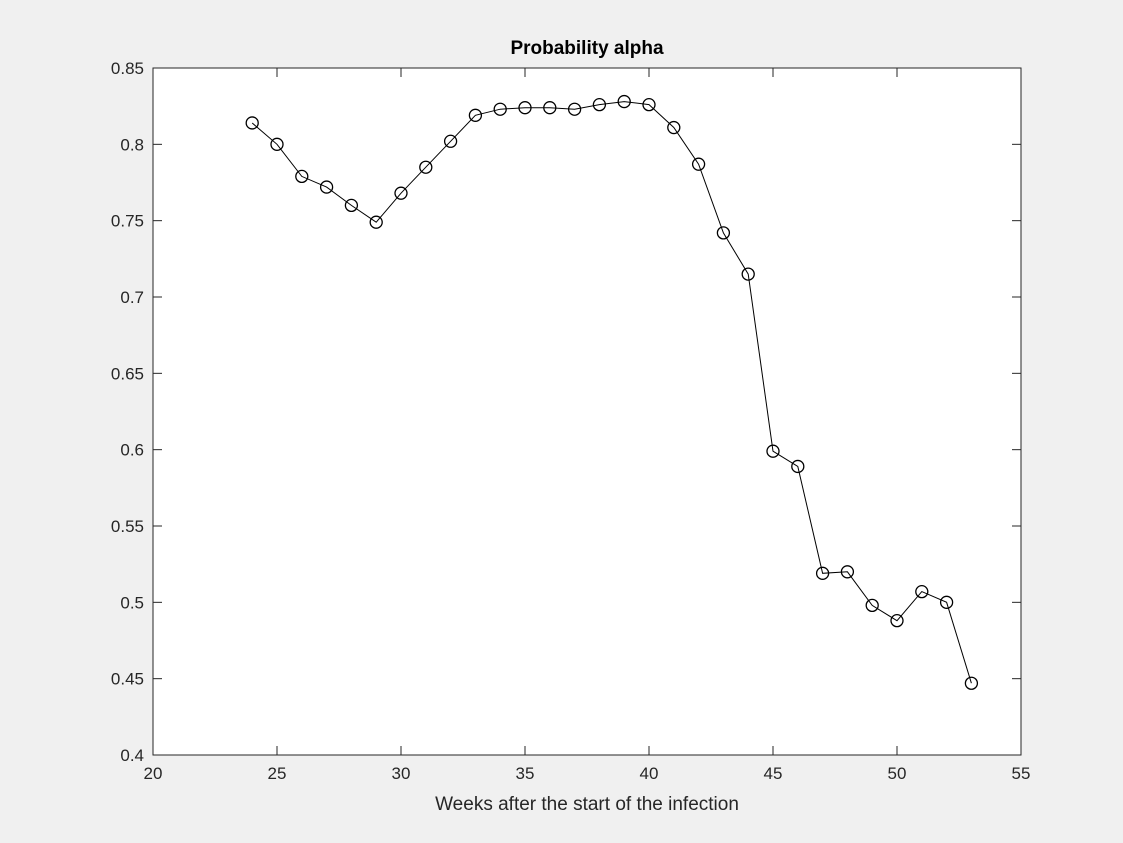 The width and height of the screenshot is (1123, 843). I want to click on x-tick-label: 40, so click(649, 773).